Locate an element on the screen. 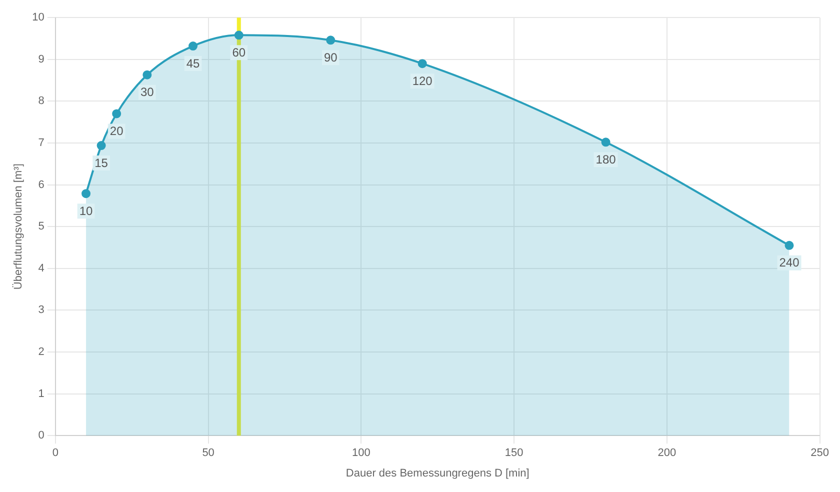 This screenshot has width=840, height=492. y-tick-label: 6 is located at coordinates (41, 184).